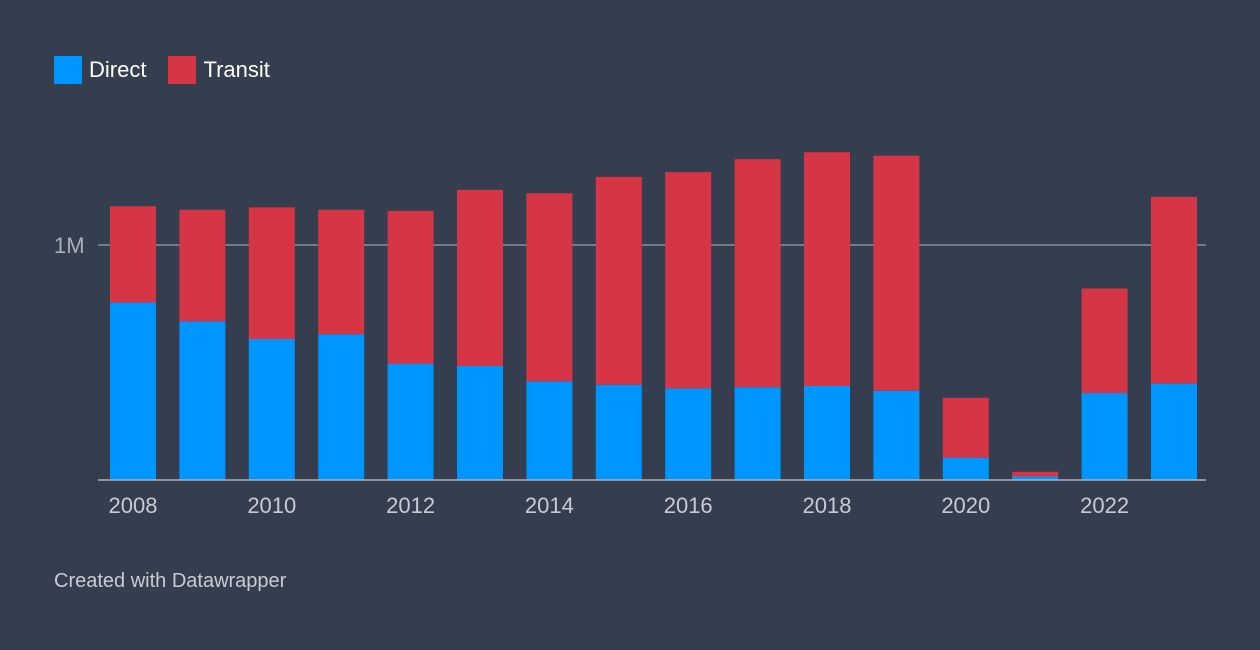 The height and width of the screenshot is (650, 1260). What do you see at coordinates (170, 581) in the screenshot?
I see `footer-credit: Created with Datawrapper` at bounding box center [170, 581].